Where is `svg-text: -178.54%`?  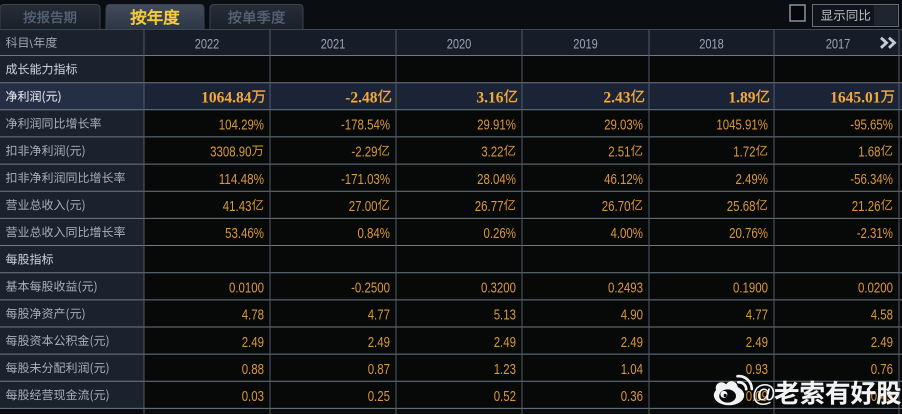
svg-text: -178.54% is located at coordinates (365, 126).